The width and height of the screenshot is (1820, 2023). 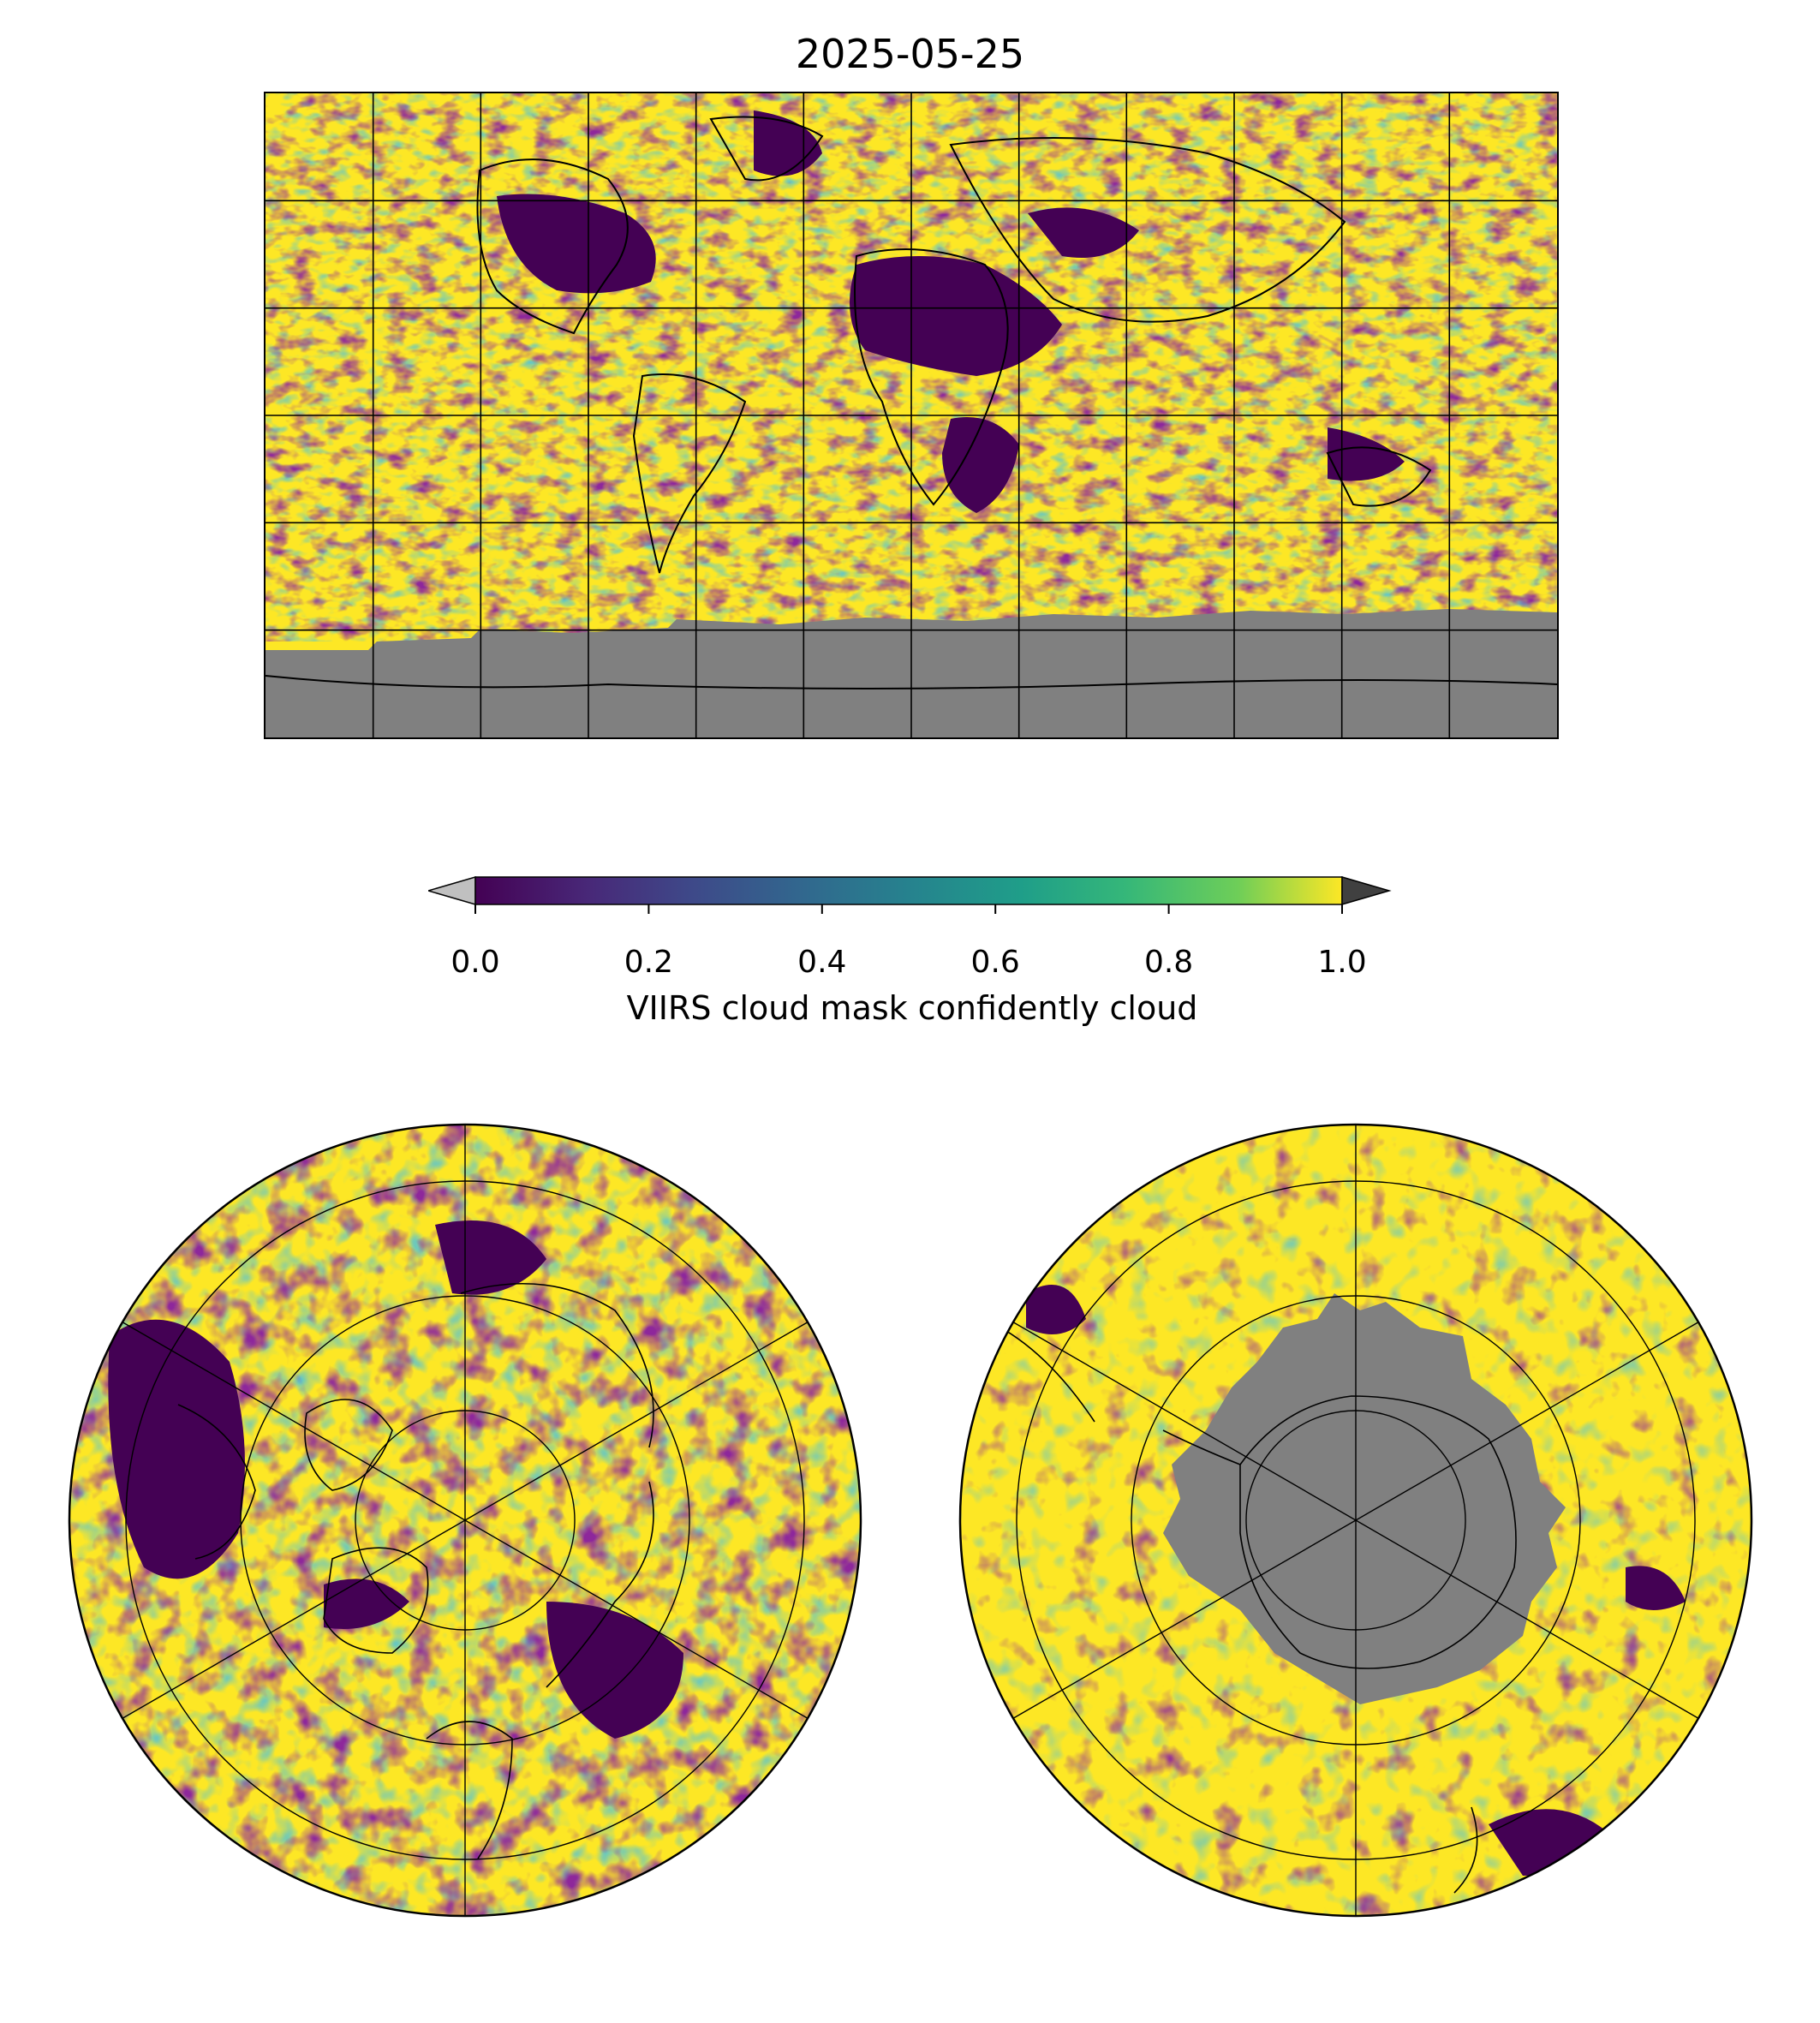 I want to click on colorbar-under-extension, so click(x=452, y=891).